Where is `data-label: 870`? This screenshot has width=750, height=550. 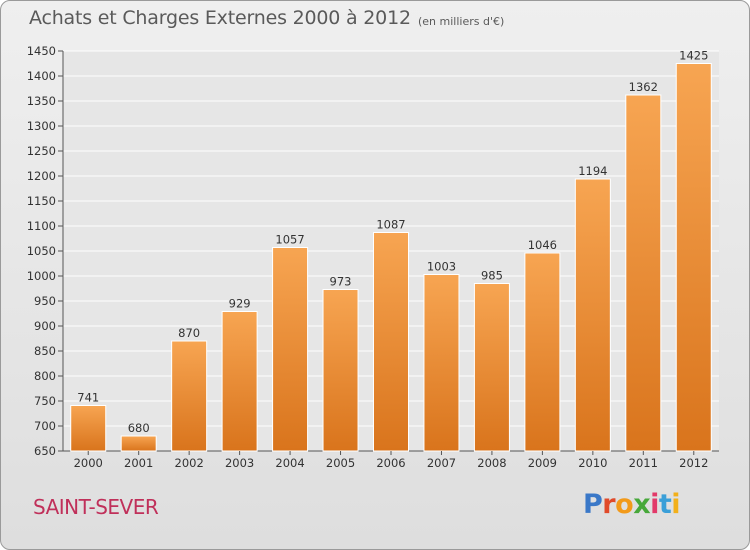
data-label: 870 is located at coordinates (189, 333).